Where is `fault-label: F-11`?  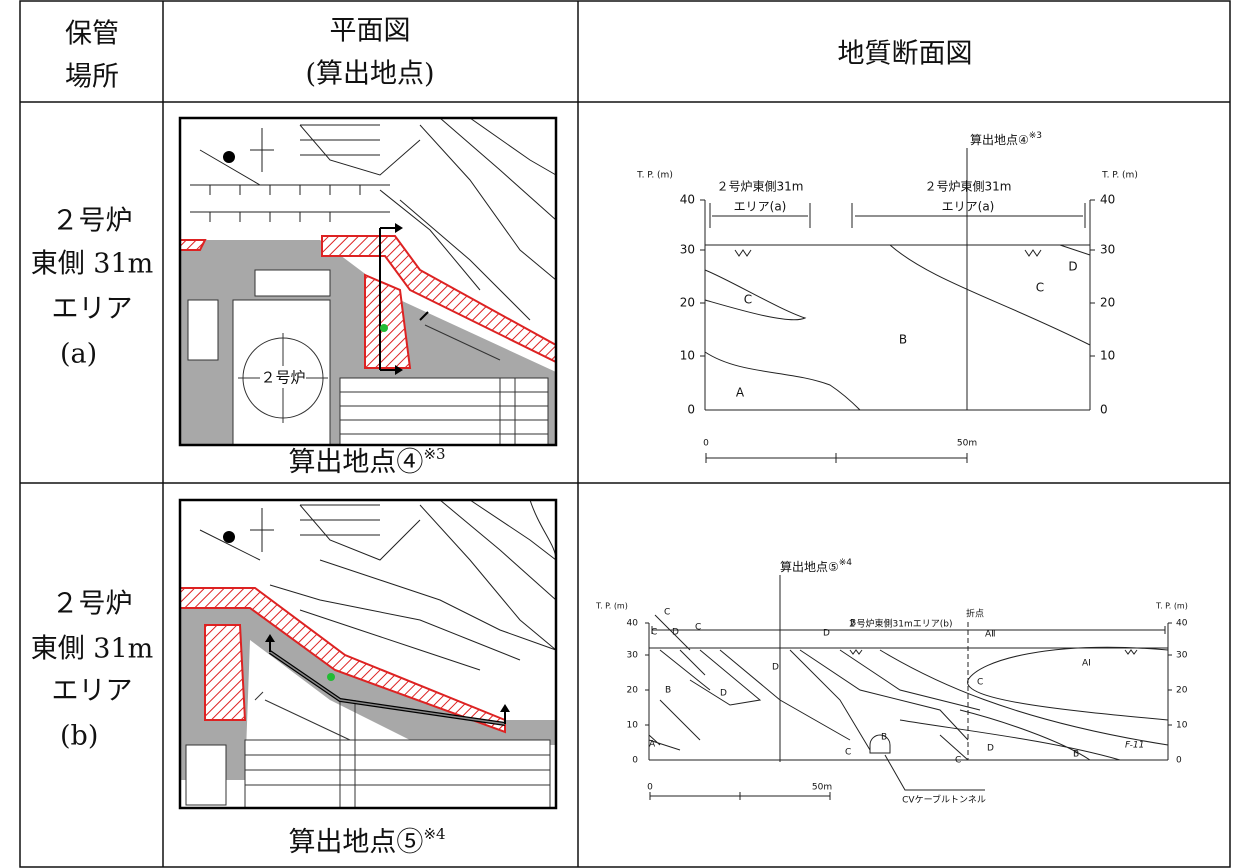
fault-label: F-11 is located at coordinates (1134, 746).